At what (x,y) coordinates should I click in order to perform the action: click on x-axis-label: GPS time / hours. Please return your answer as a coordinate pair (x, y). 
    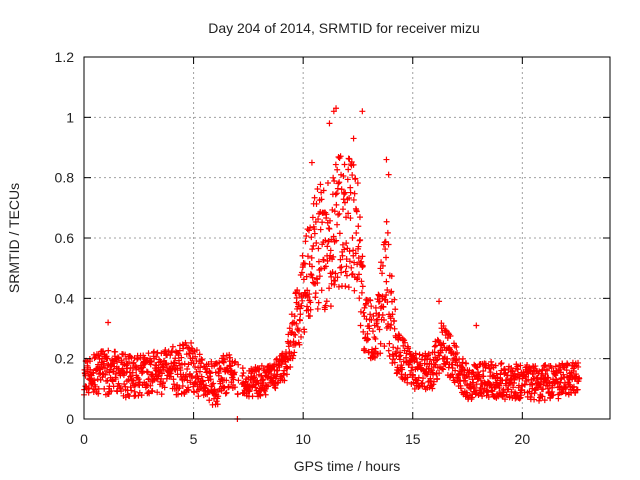
    Looking at the image, I should click on (347, 466).